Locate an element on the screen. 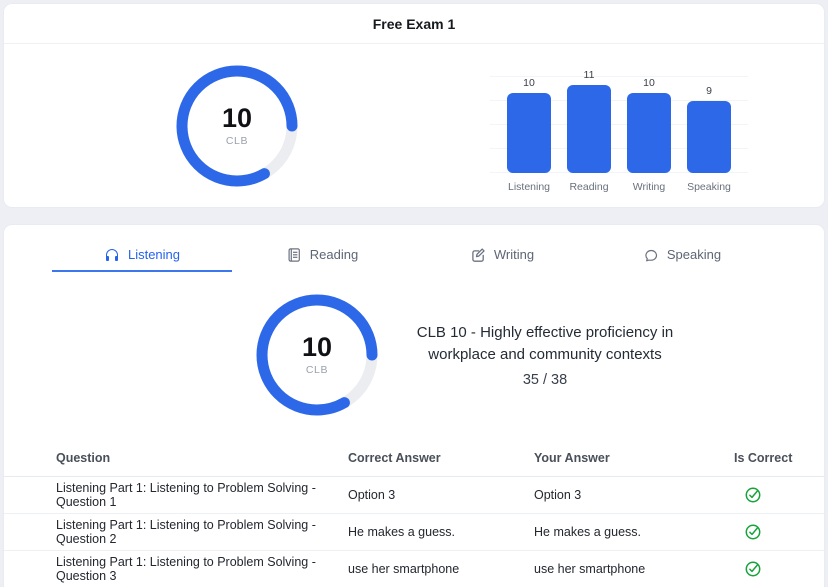 Image resolution: width=828 pixels, height=587 pixels. tab-reading: Reading is located at coordinates (322, 255).